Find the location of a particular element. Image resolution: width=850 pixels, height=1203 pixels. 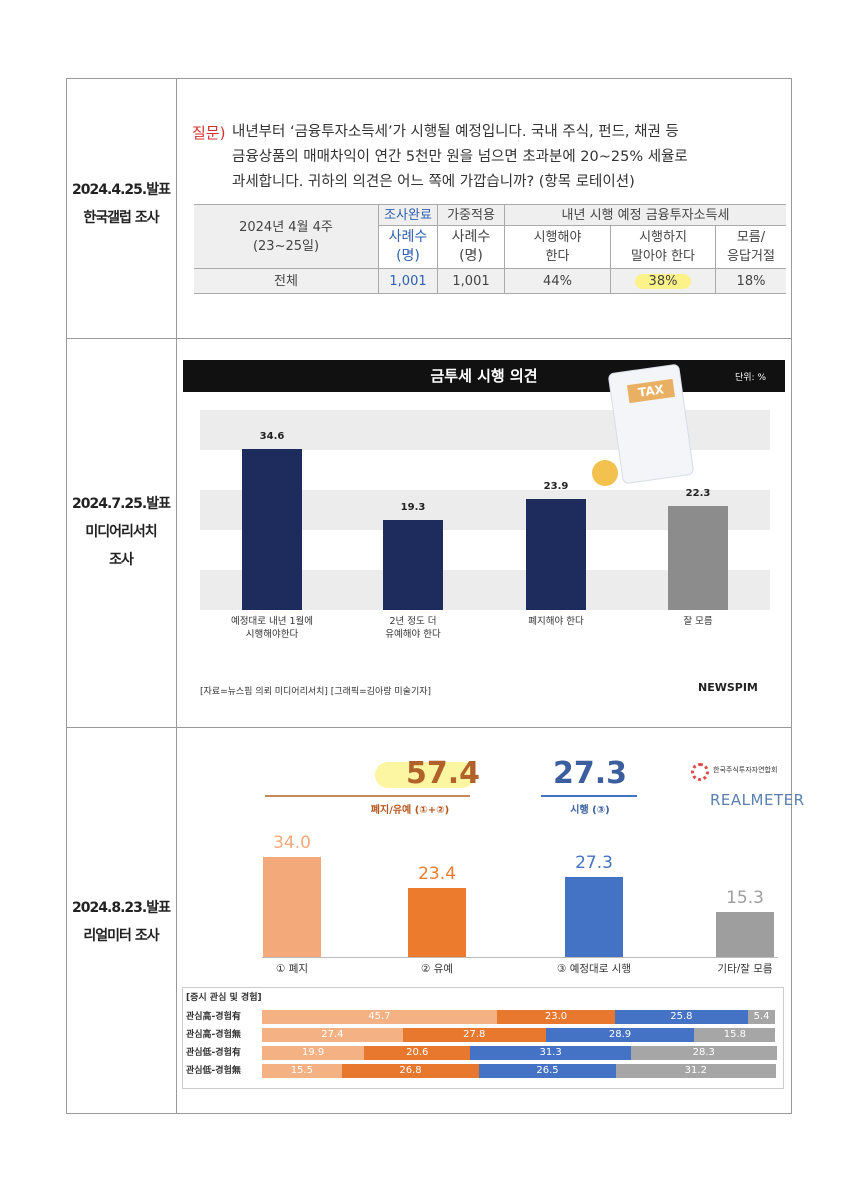

value-label: 23.4 is located at coordinates (437, 874).